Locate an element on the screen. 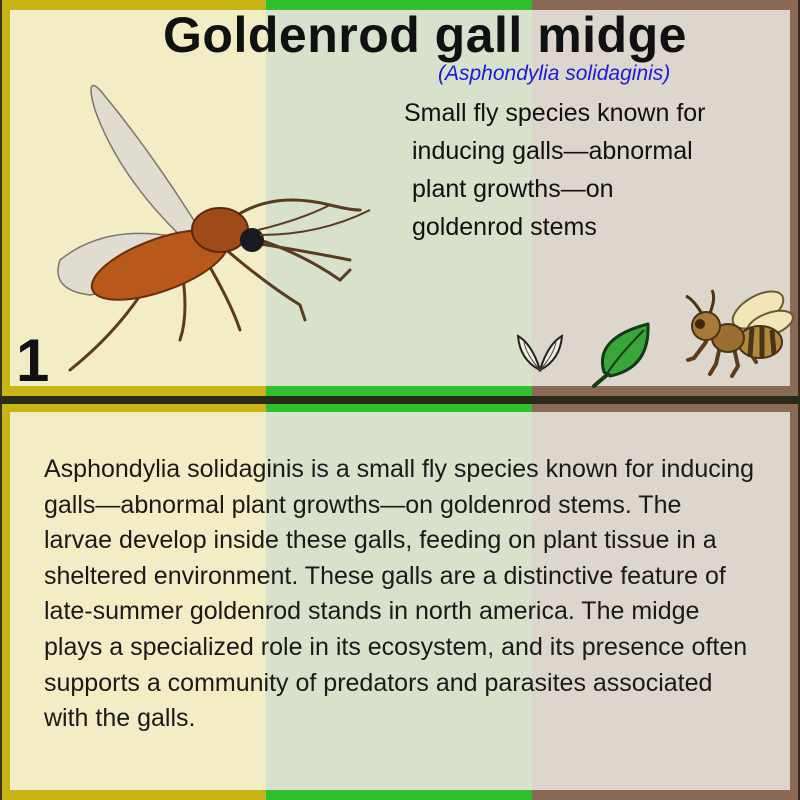 The width and height of the screenshot is (800, 800). short-description-line: goldenrod stems is located at coordinates (504, 227).